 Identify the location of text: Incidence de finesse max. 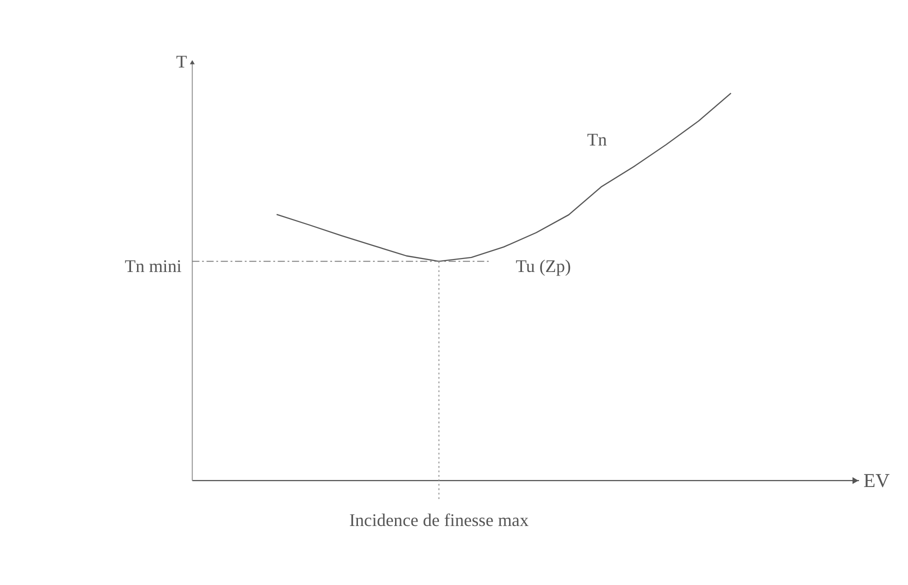
(439, 520).